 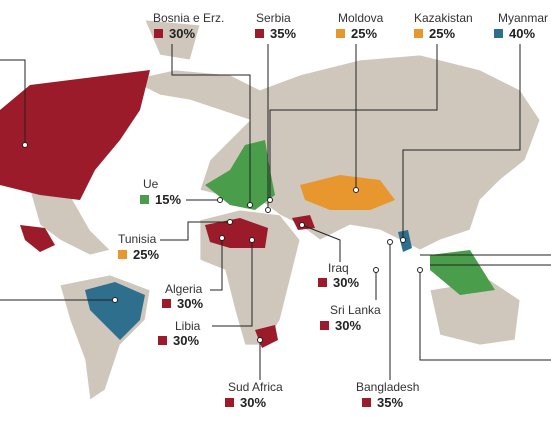 I want to click on country-name: Libia, so click(x=188, y=326).